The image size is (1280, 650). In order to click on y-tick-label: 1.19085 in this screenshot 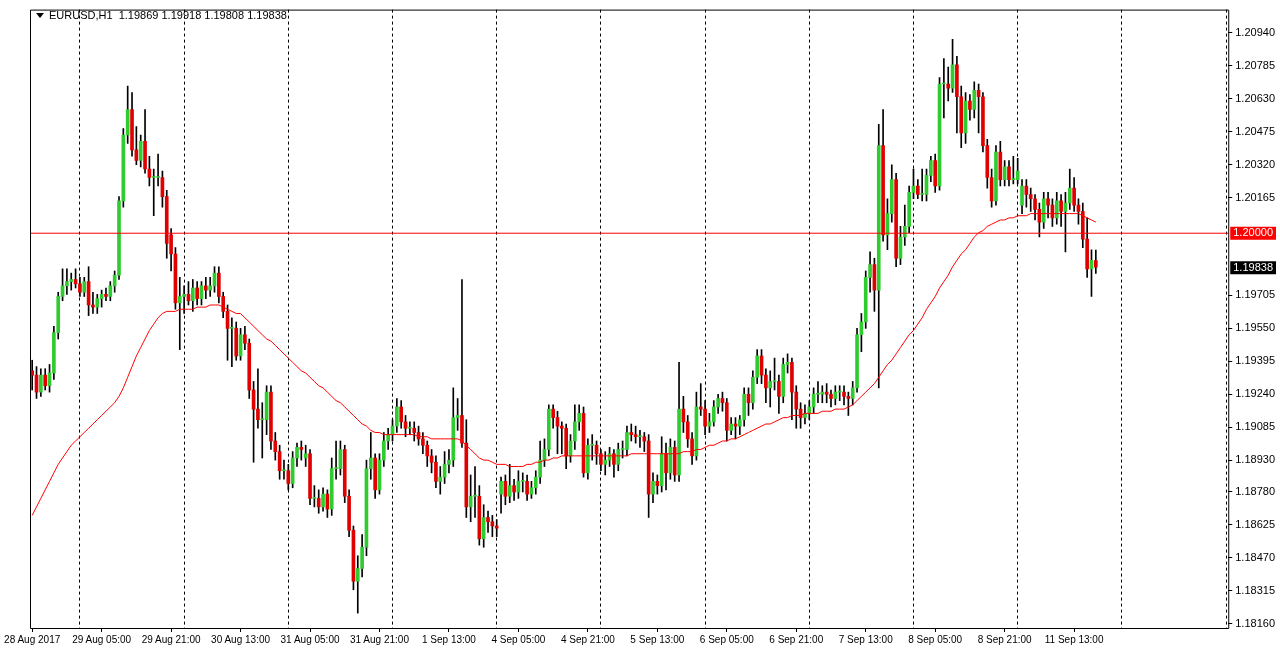, I will do `click(1255, 426)`.